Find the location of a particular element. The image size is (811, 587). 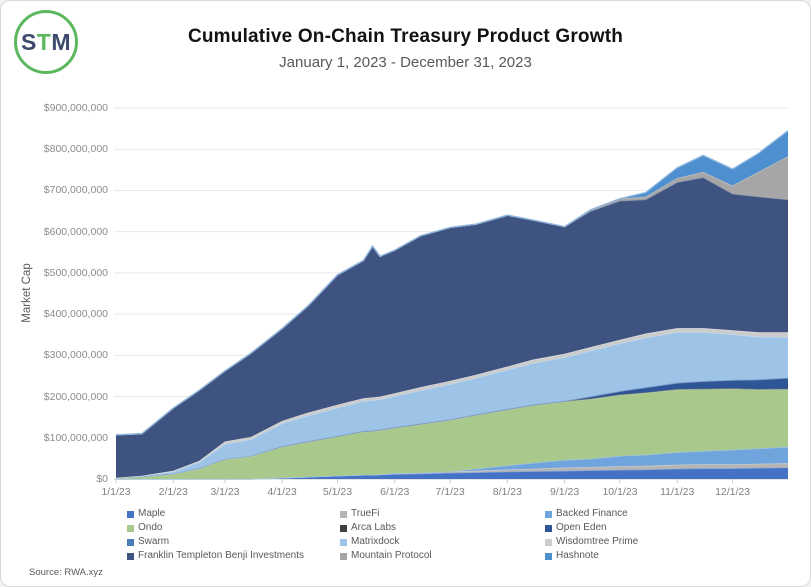

legend-label: Franklin Templeton Benji Investments is located at coordinates (221, 555).